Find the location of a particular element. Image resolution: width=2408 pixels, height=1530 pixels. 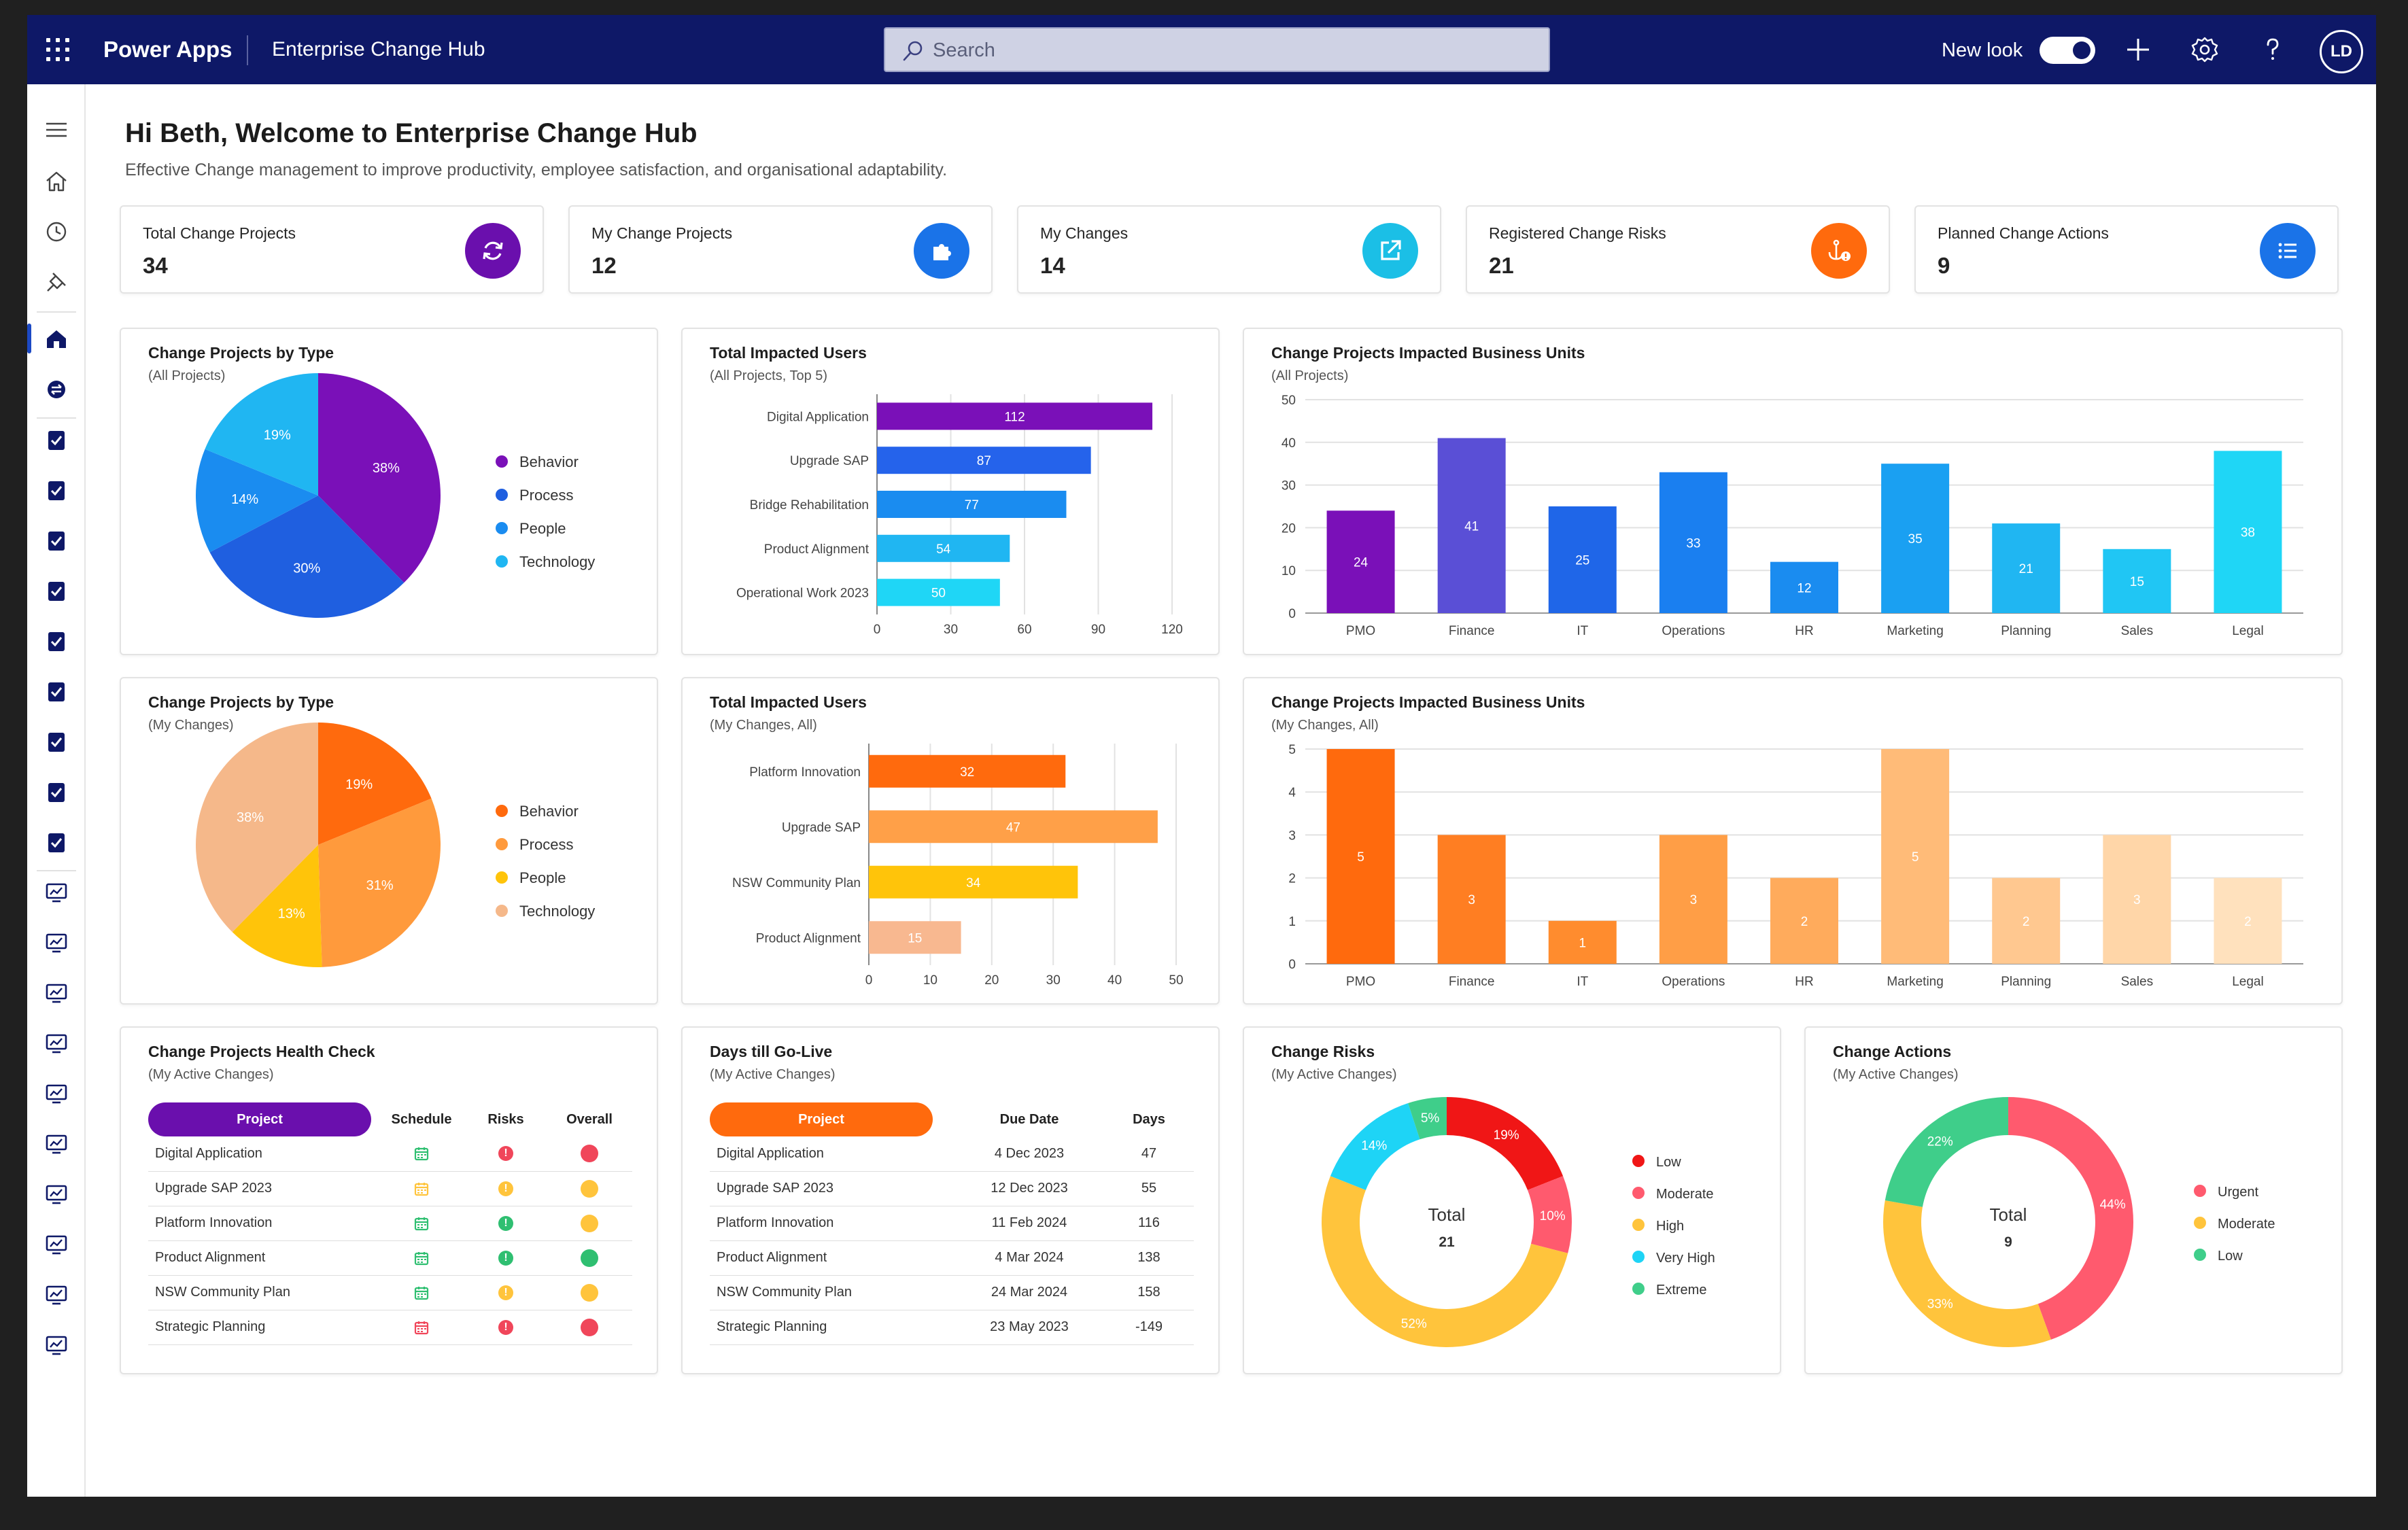

kpi-registered-change-risks: Registered Change Risks 21 is located at coordinates (1678, 249).